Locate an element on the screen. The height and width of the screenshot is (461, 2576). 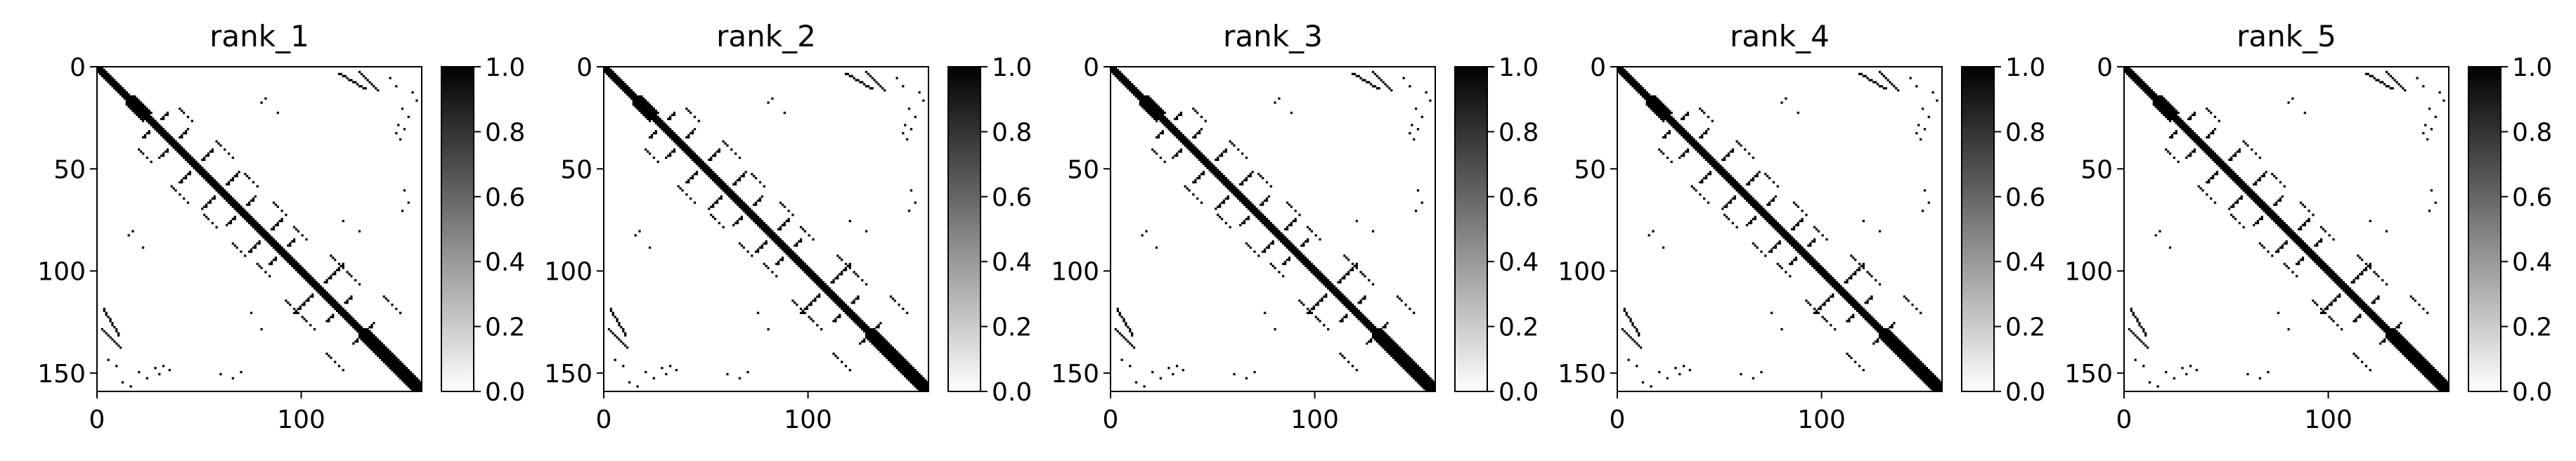
x-tick-label: 0 is located at coordinates (604, 420).